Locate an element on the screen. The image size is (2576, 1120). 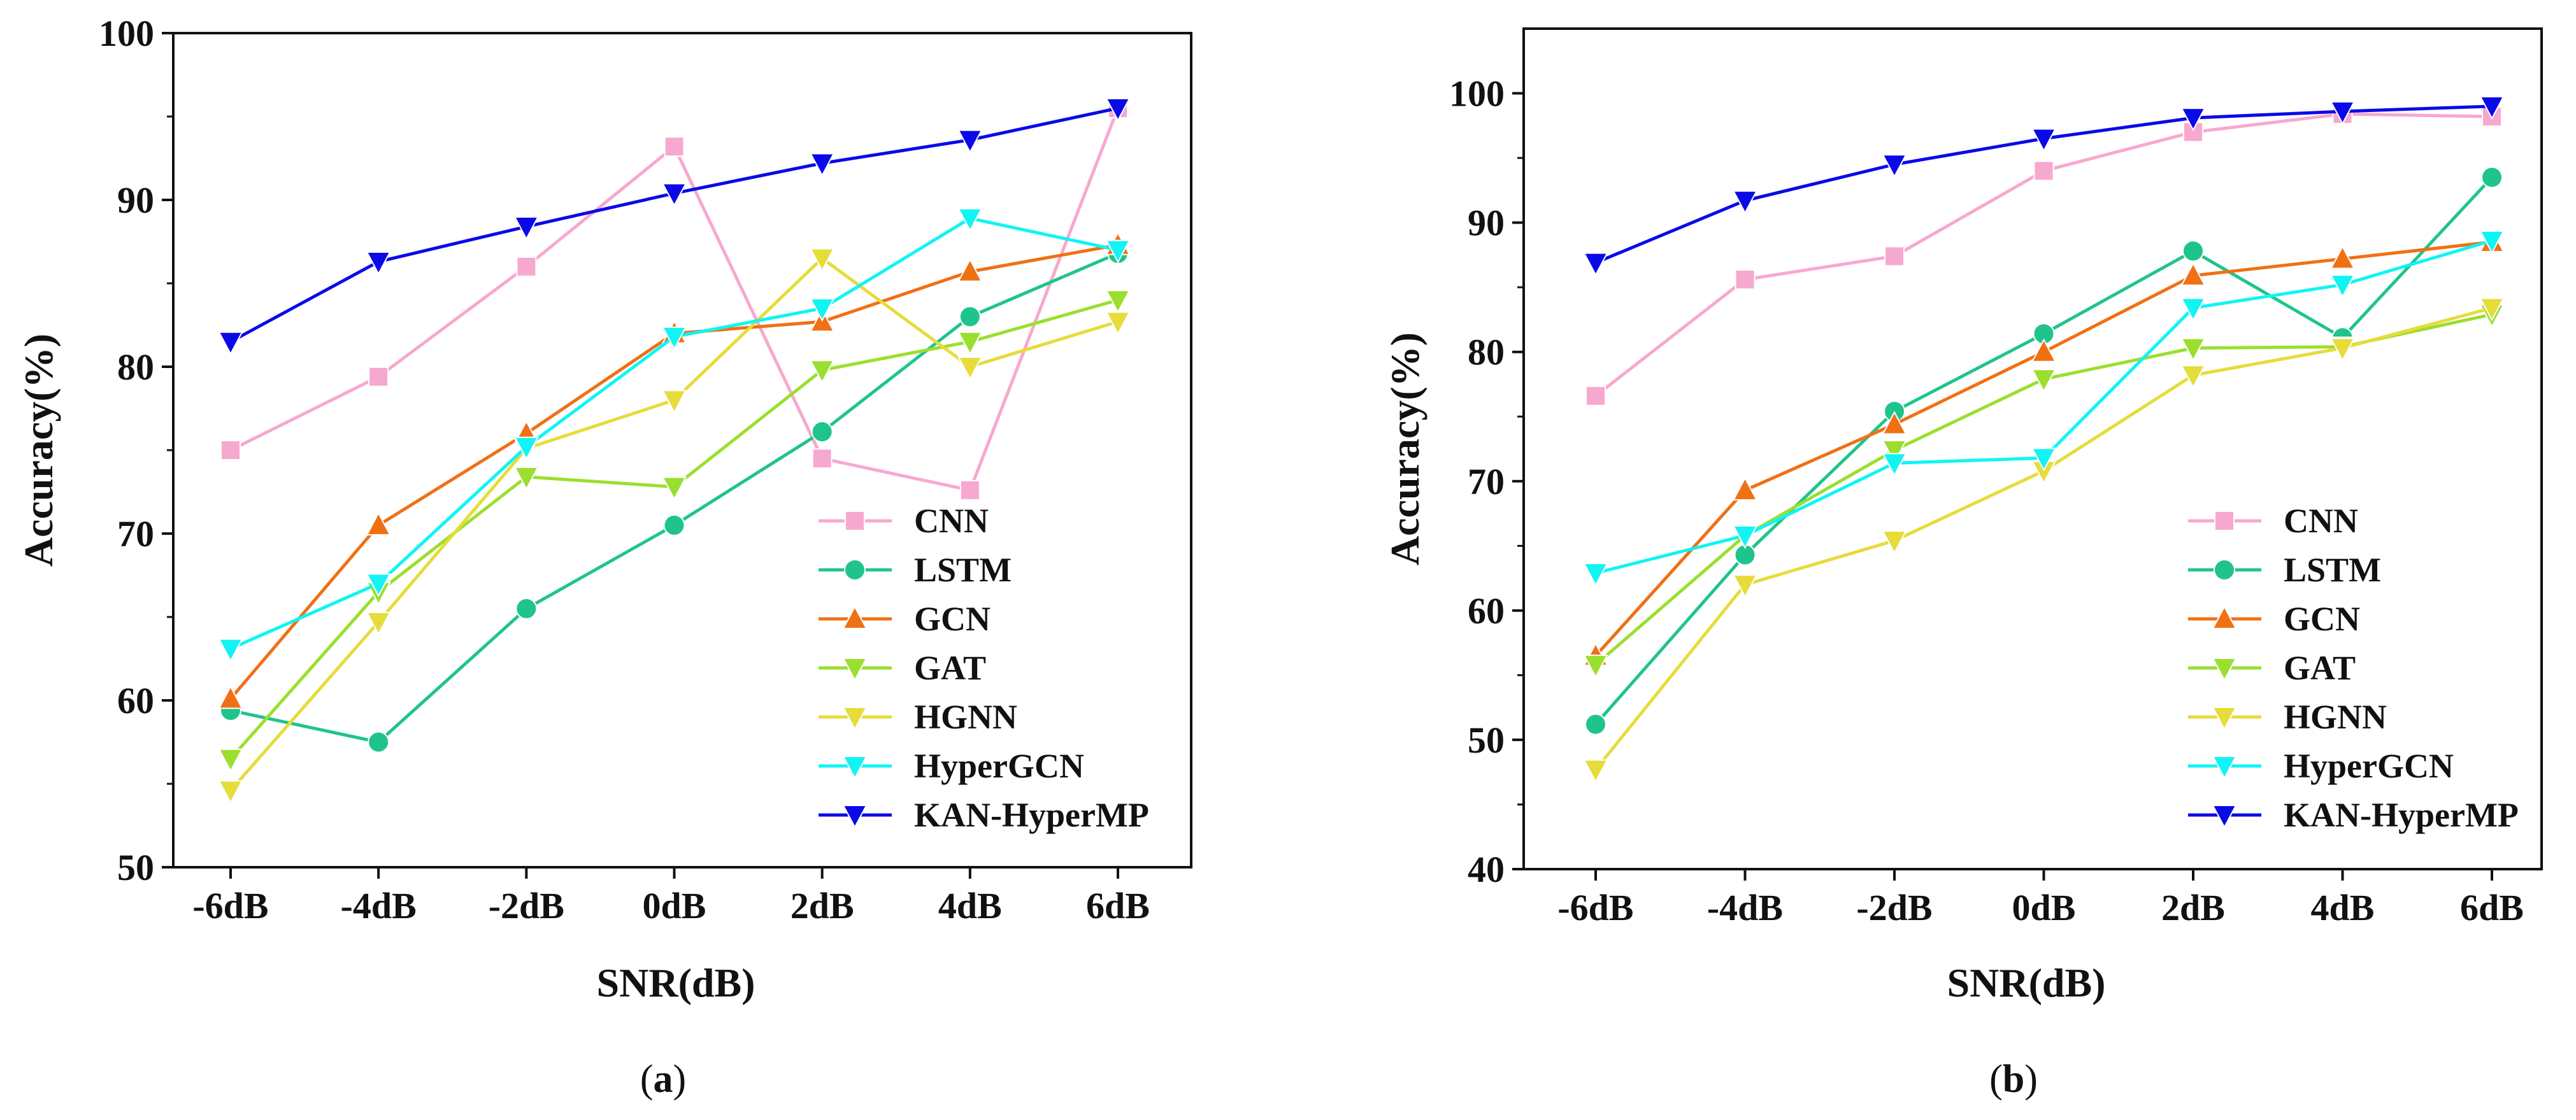
series-gcn is located at coordinates (2044, 447).